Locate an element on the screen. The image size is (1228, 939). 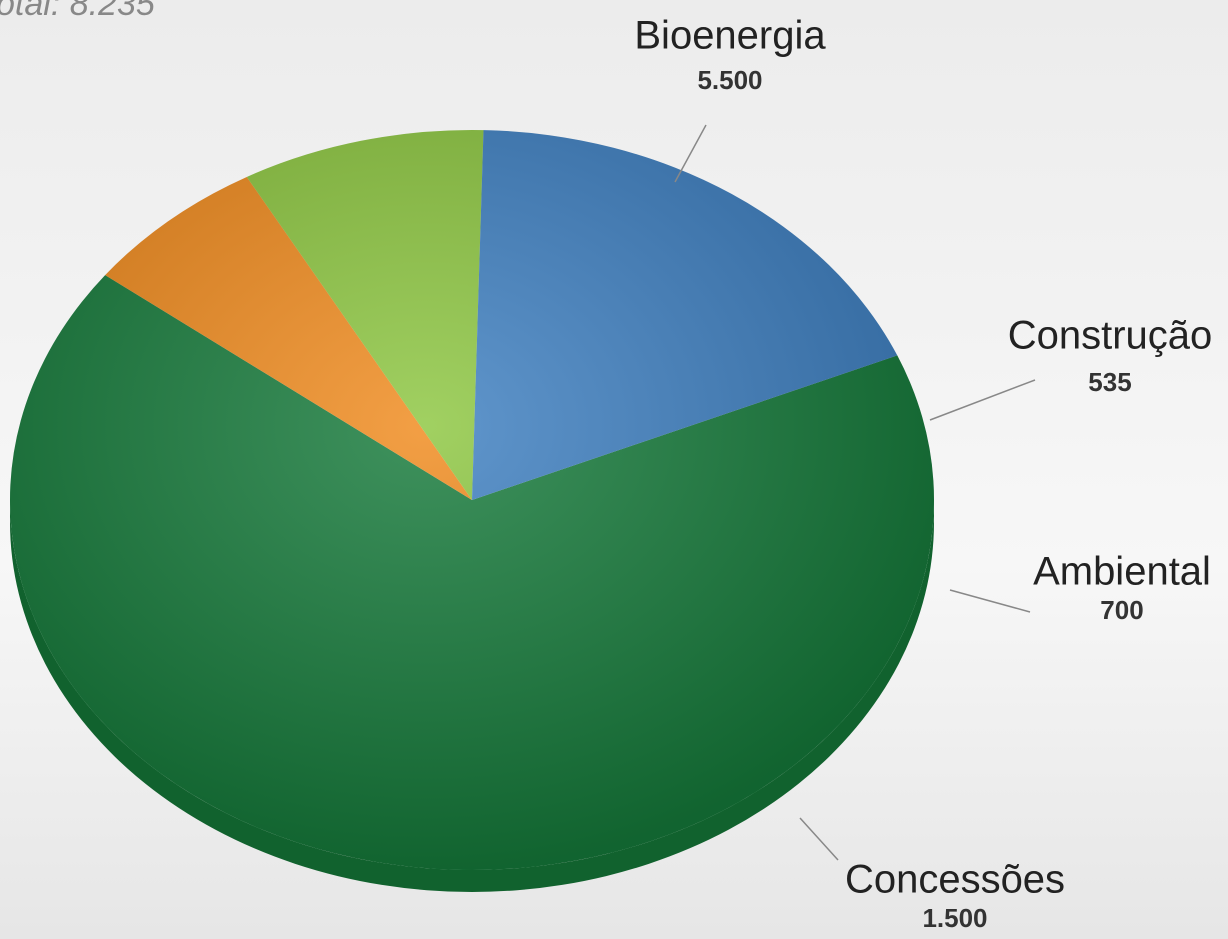
slice-value: 535 is located at coordinates (1109, 382).